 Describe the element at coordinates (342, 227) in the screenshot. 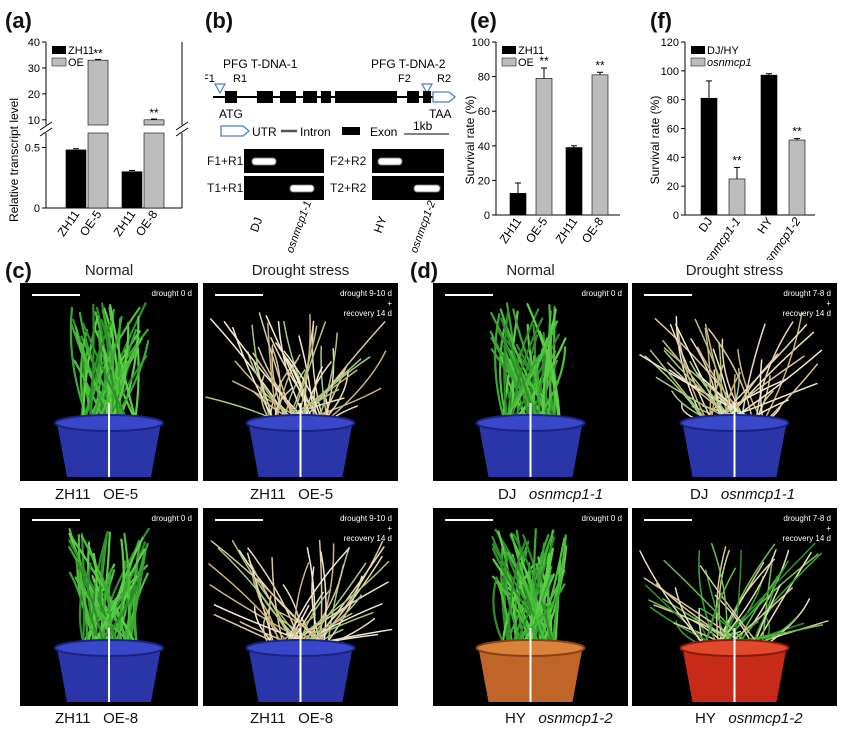

I see `gel-lane-labels: DJ osnmcp1-1 HY osnmcp1-2` at that location.